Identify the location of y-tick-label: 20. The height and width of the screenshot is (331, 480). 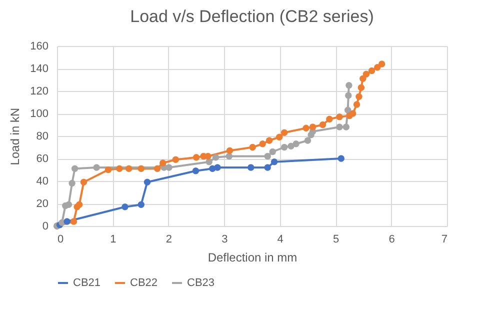
(42, 204).